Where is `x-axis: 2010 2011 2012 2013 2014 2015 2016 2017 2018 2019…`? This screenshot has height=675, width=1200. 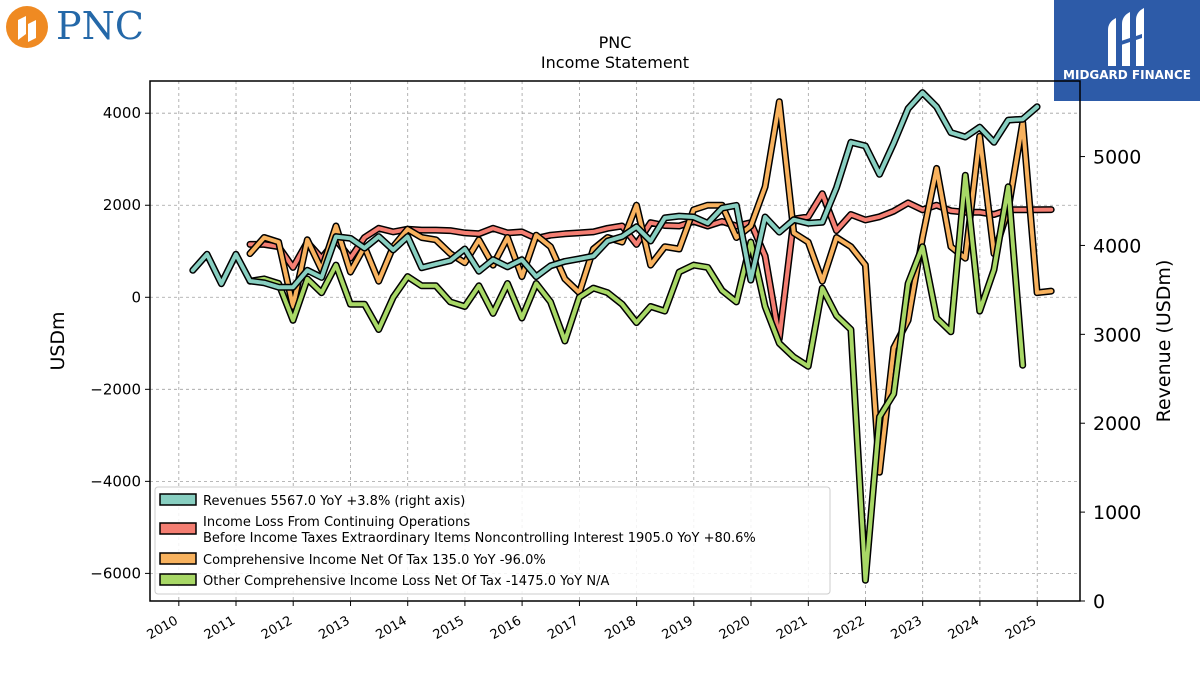 x-axis: 2010 2011 2012 2013 2014 2015 2016 2017 2018 2019… is located at coordinates (592, 622).